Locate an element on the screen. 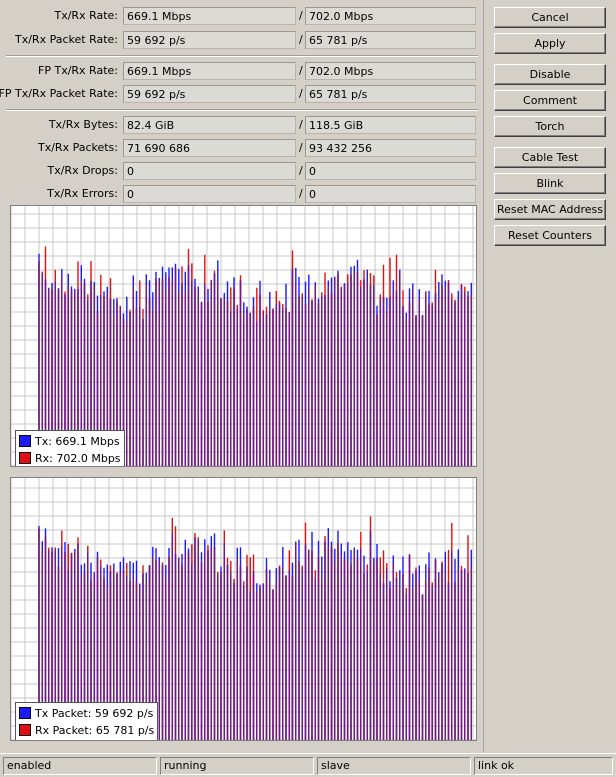 Image resolution: width=616 pixels, height=777 pixels. rx-bytes-field: 118.5 GiB is located at coordinates (390, 125).